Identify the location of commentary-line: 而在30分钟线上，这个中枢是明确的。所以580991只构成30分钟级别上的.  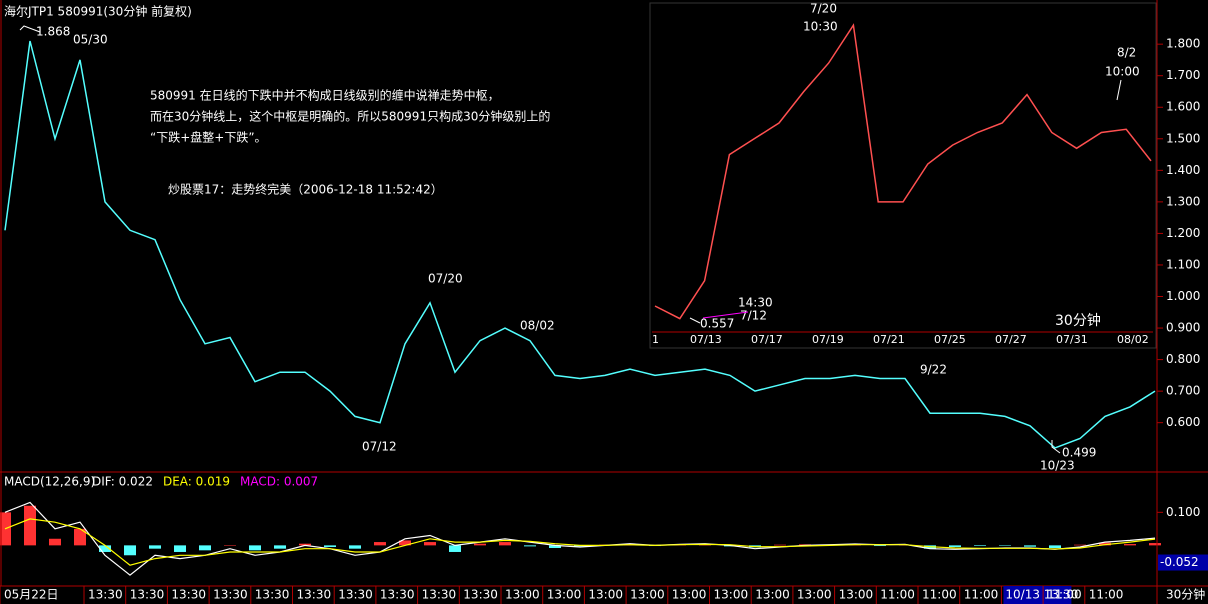
(350, 116).